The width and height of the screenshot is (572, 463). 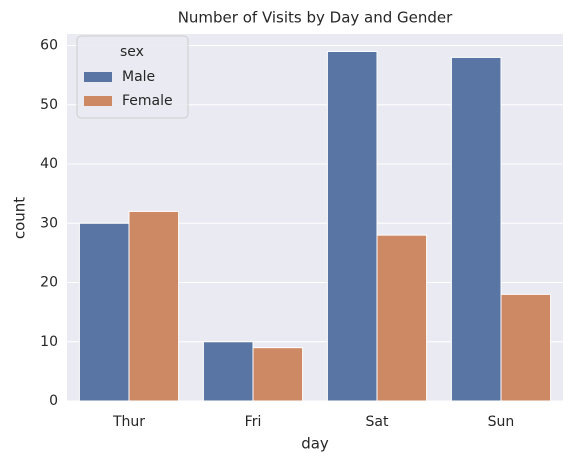 What do you see at coordinates (49, 164) in the screenshot?
I see `y-tick-label: 40` at bounding box center [49, 164].